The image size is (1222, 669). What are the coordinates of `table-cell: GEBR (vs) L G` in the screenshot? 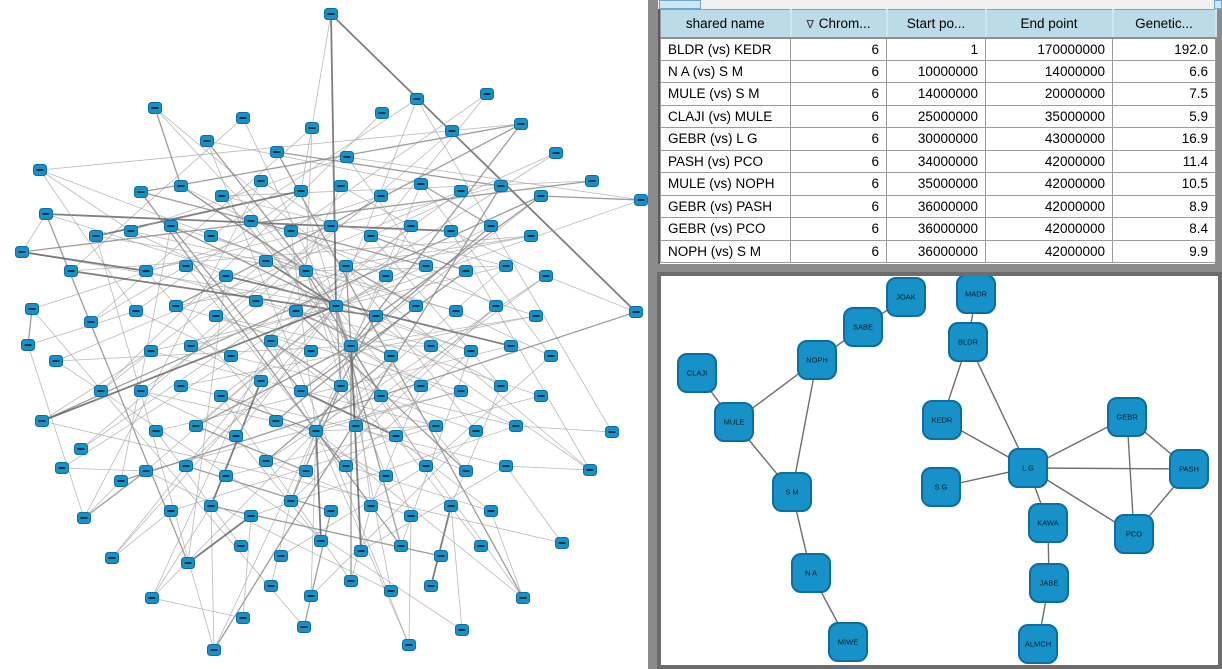 It's located at (725, 139).